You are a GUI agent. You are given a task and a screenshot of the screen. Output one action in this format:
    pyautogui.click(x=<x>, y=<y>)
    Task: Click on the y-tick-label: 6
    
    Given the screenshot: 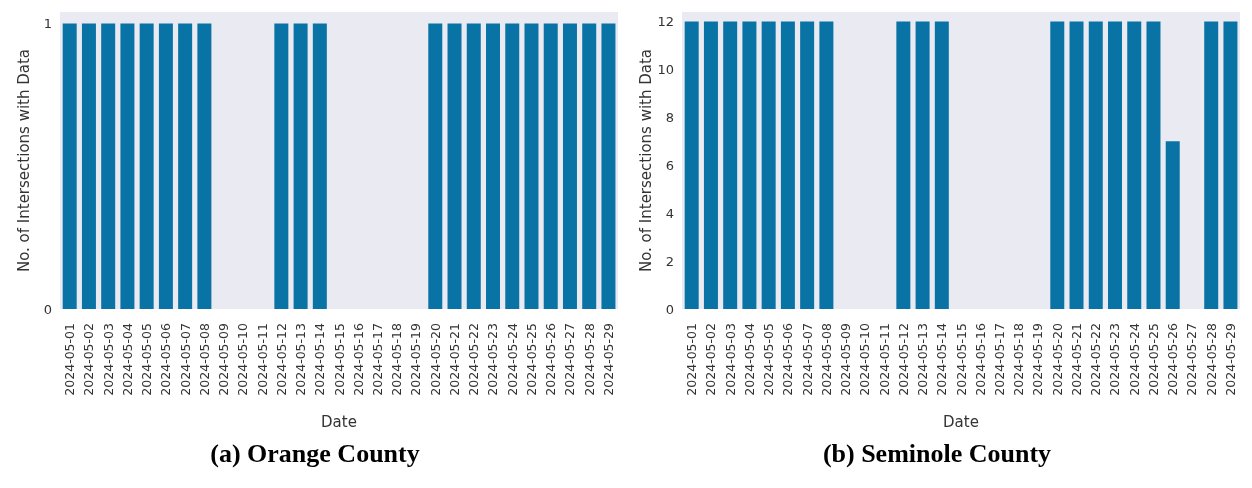 What is the action you would take?
    pyautogui.click(x=669, y=165)
    